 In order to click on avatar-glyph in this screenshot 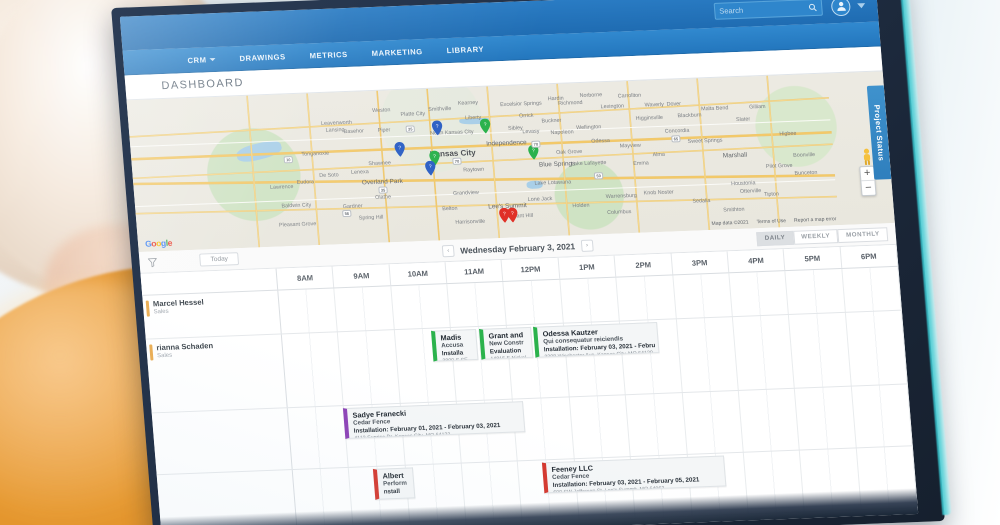, I will do `click(841, 6)`.